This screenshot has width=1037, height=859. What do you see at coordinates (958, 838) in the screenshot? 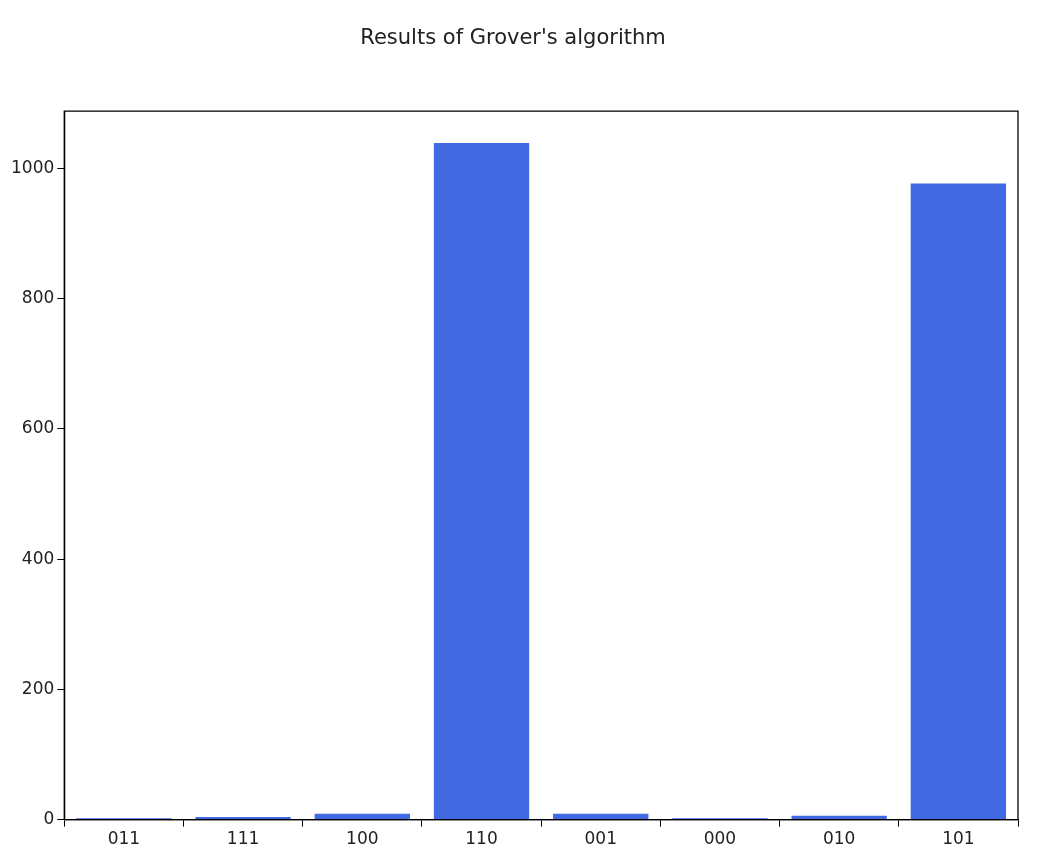
I see `x-tick-label: 101` at bounding box center [958, 838].